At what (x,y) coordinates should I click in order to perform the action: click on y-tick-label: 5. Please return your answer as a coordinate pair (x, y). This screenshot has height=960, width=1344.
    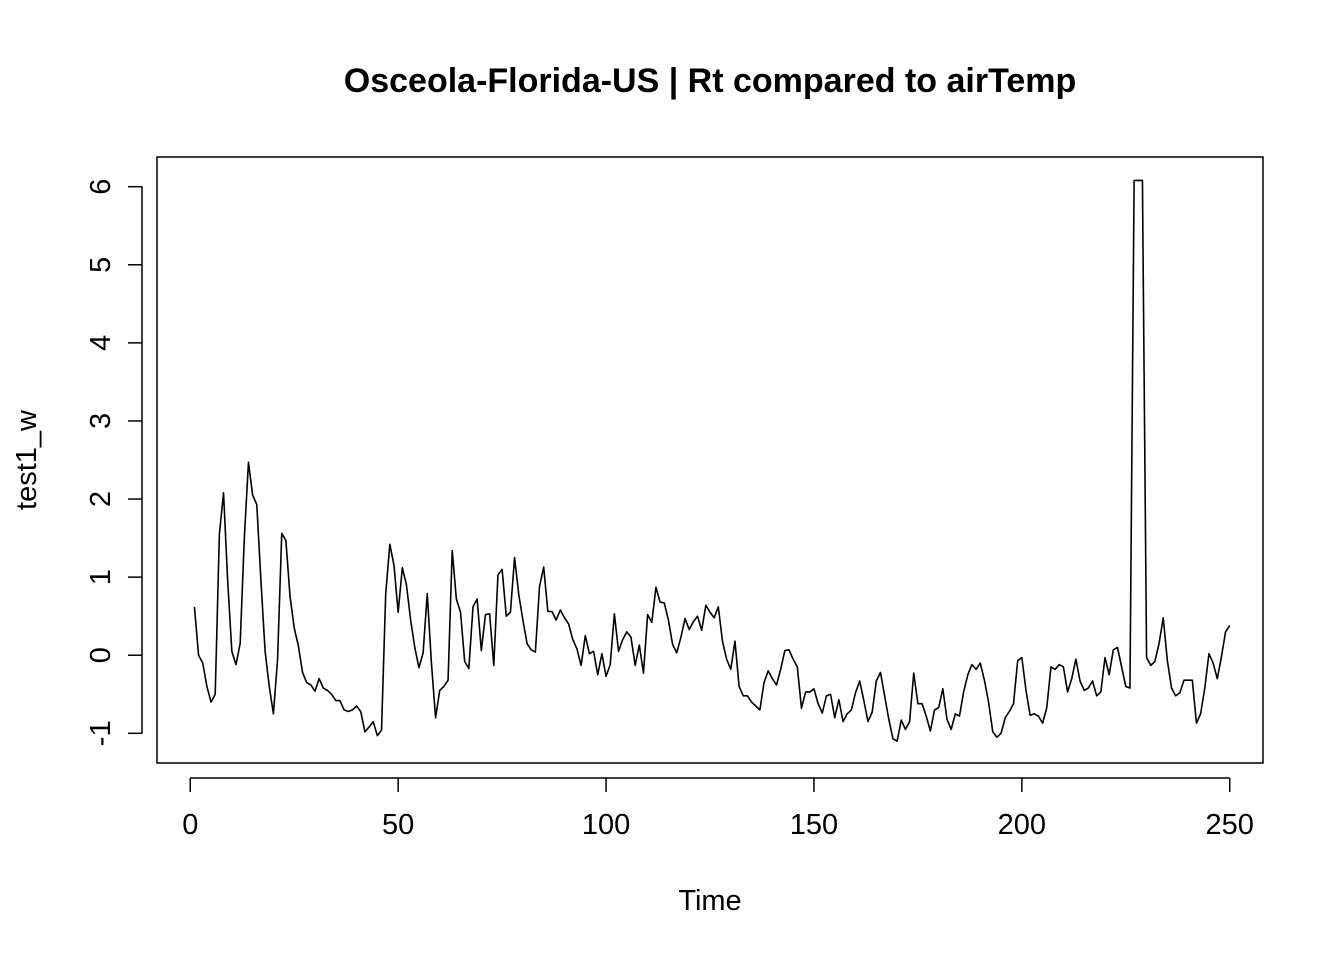
    Looking at the image, I should click on (101, 265).